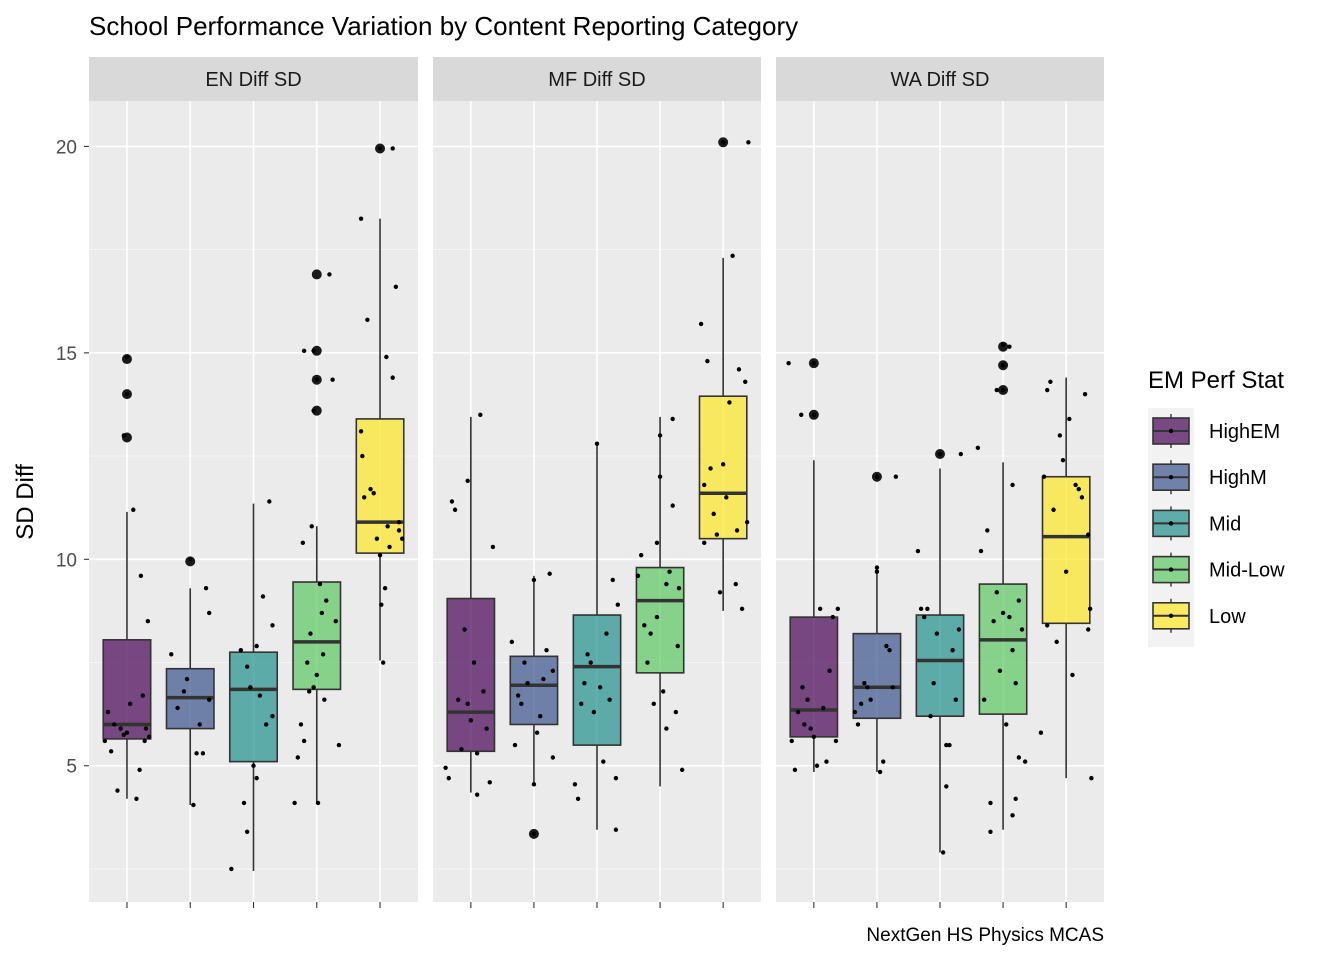  Describe the element at coordinates (317, 537) in the screenshot. I see `box-mid-low` at that location.